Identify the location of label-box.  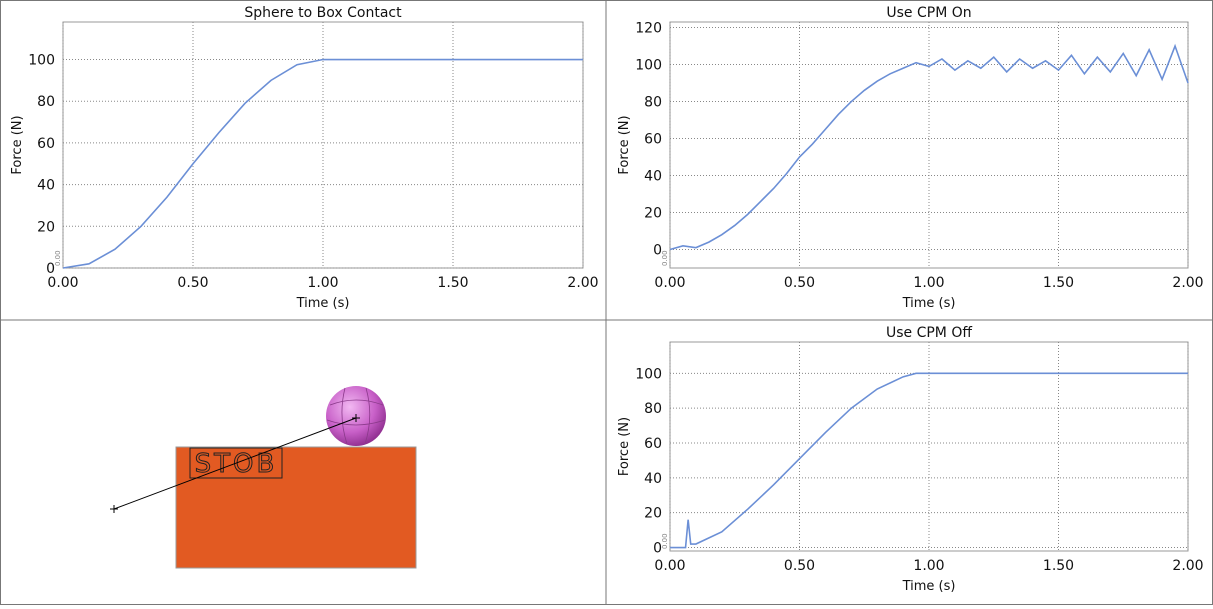
(236, 463).